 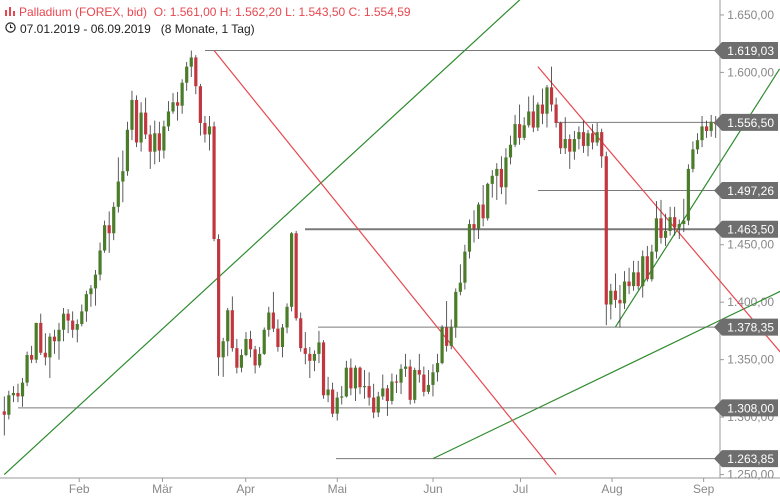 I want to click on y-tick-label: 1.400,00, so click(x=750, y=302).